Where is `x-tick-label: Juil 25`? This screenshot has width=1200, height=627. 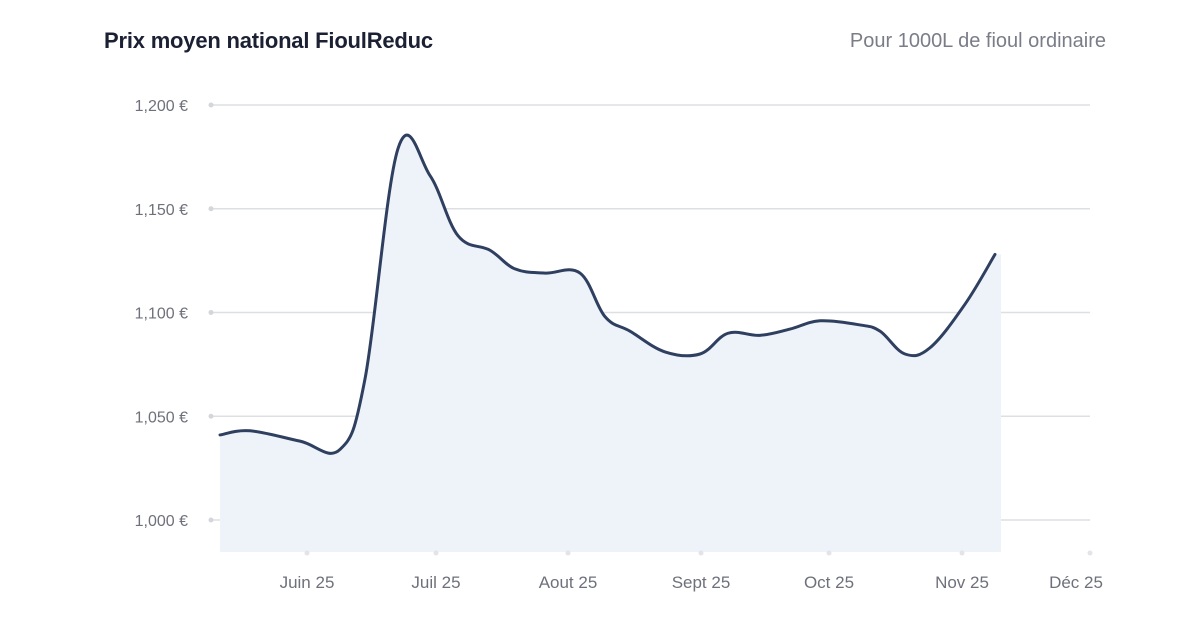
x-tick-label: Juil 25 is located at coordinates (435, 582).